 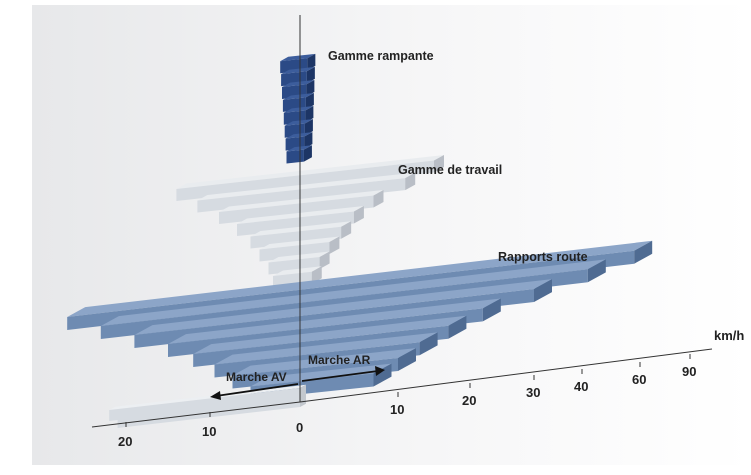 What do you see at coordinates (303, 391) in the screenshot?
I see `extra-bar-2-side` at bounding box center [303, 391].